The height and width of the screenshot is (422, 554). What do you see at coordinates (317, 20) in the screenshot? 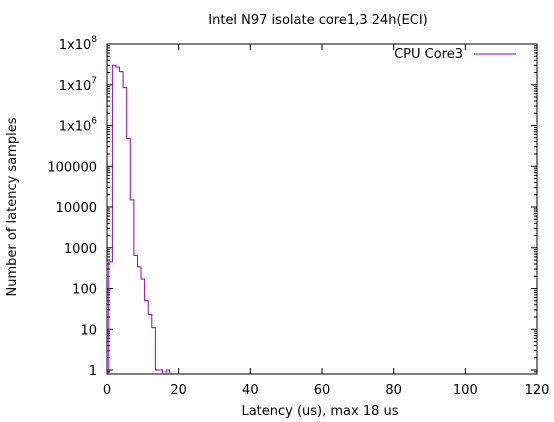
I see `chart-title: Intel N97 isolate core1,3 24h(ECI)` at bounding box center [317, 20].